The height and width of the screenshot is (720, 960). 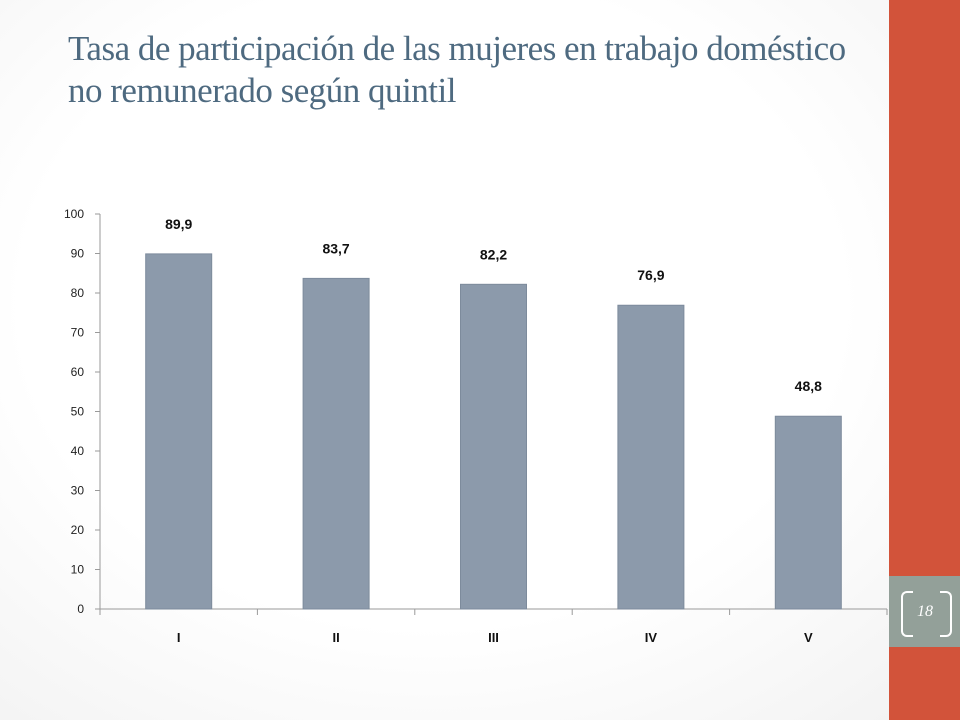 I want to click on category-label-I: I, so click(x=179, y=637).